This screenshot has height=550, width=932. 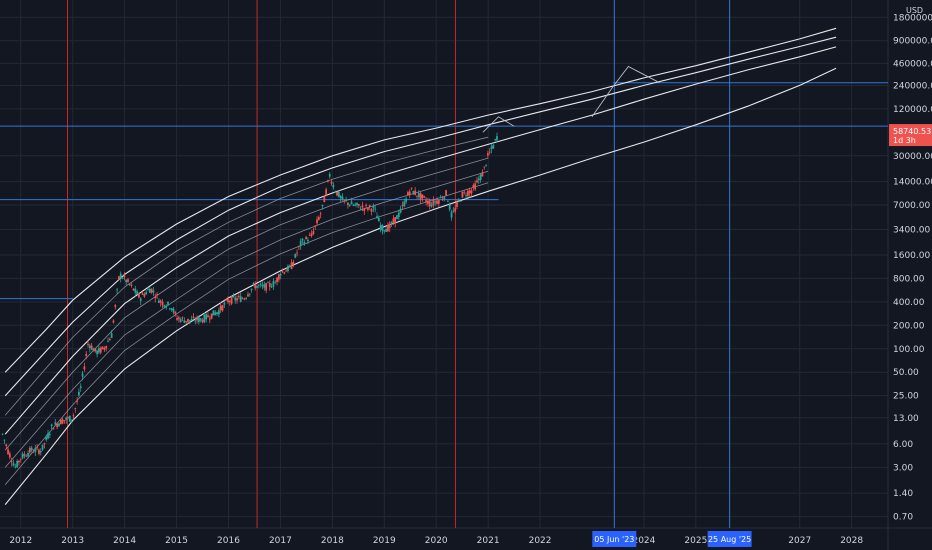 What do you see at coordinates (498, 124) in the screenshot?
I see `projection-path` at bounding box center [498, 124].